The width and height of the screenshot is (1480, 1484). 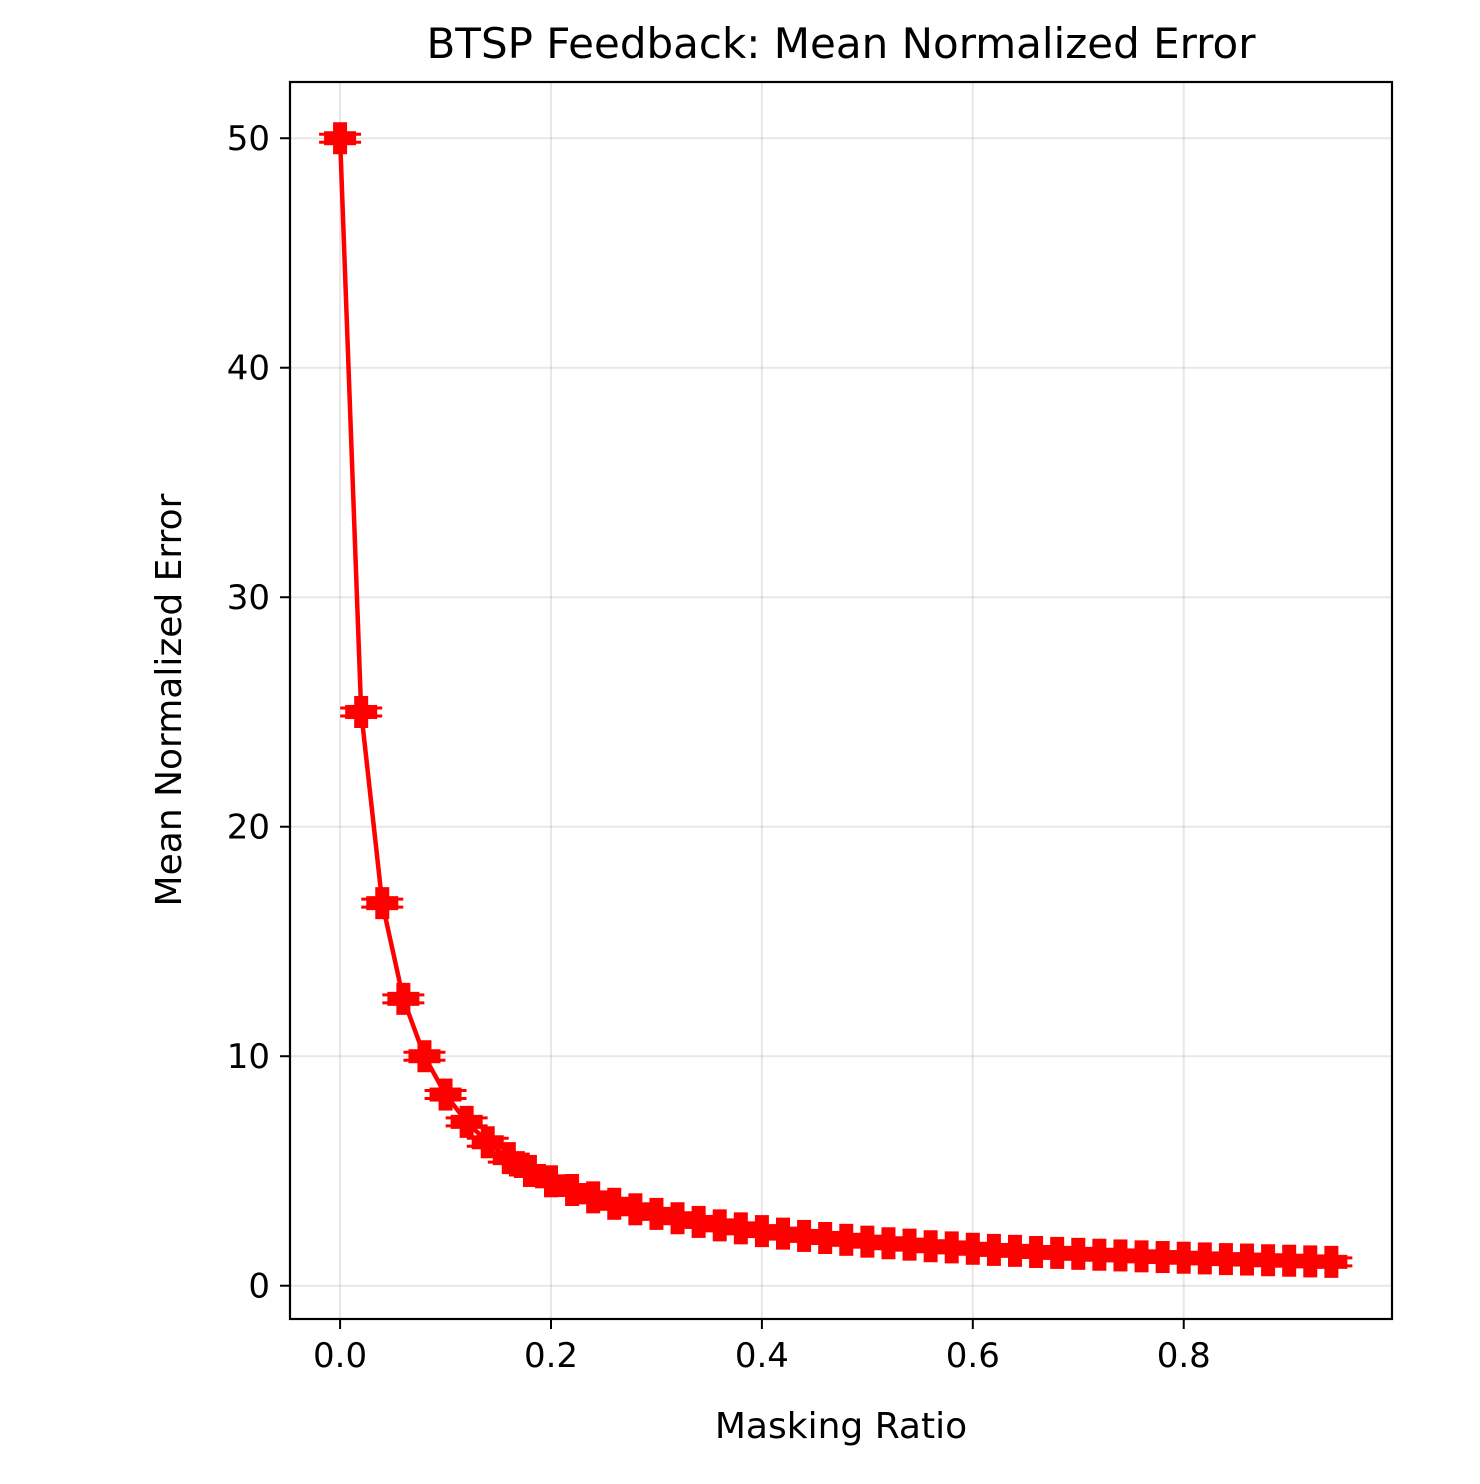 What do you see at coordinates (248, 139) in the screenshot?
I see `y-tick-label: 50` at bounding box center [248, 139].